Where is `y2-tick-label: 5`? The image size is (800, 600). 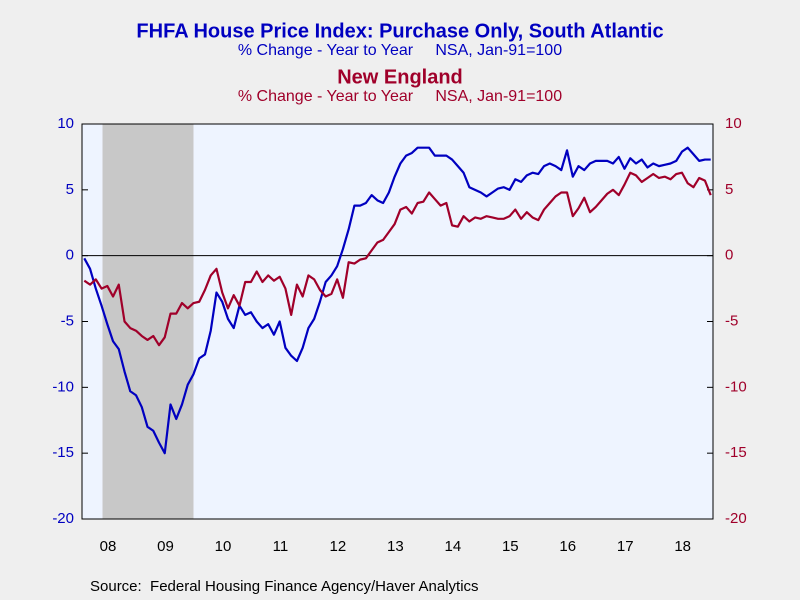 y2-tick-label: 5 is located at coordinates (729, 189).